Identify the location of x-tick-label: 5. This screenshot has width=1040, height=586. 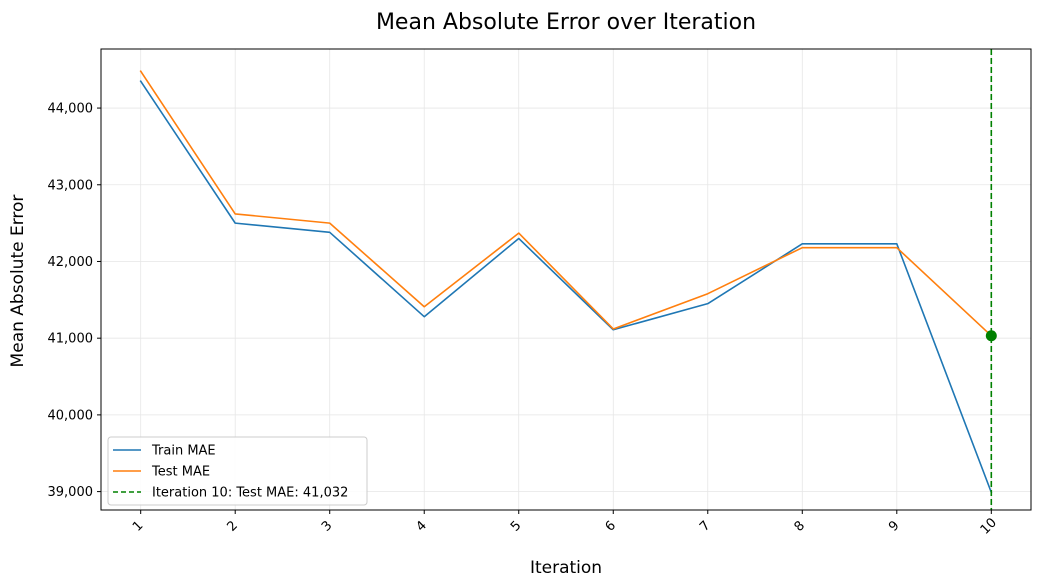
(516, 526).